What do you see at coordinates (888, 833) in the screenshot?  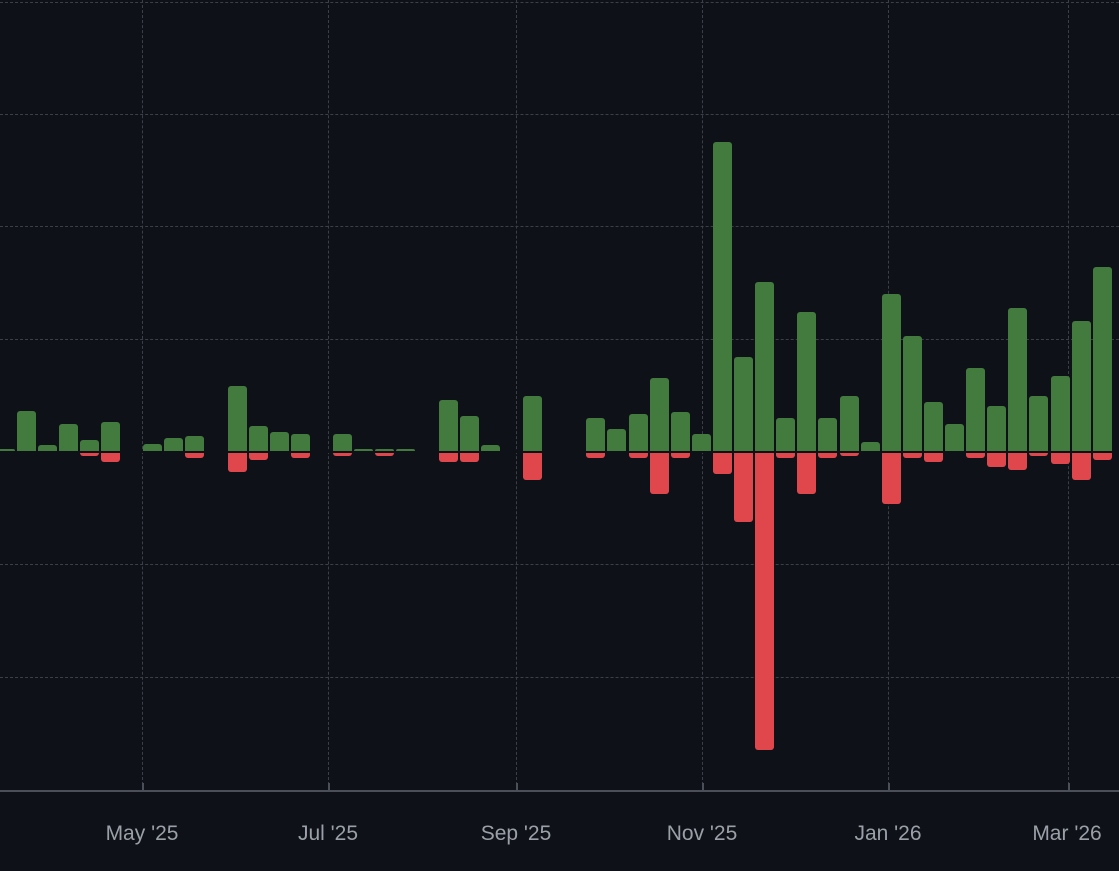 I see `x-tick-label: Jan '26` at bounding box center [888, 833].